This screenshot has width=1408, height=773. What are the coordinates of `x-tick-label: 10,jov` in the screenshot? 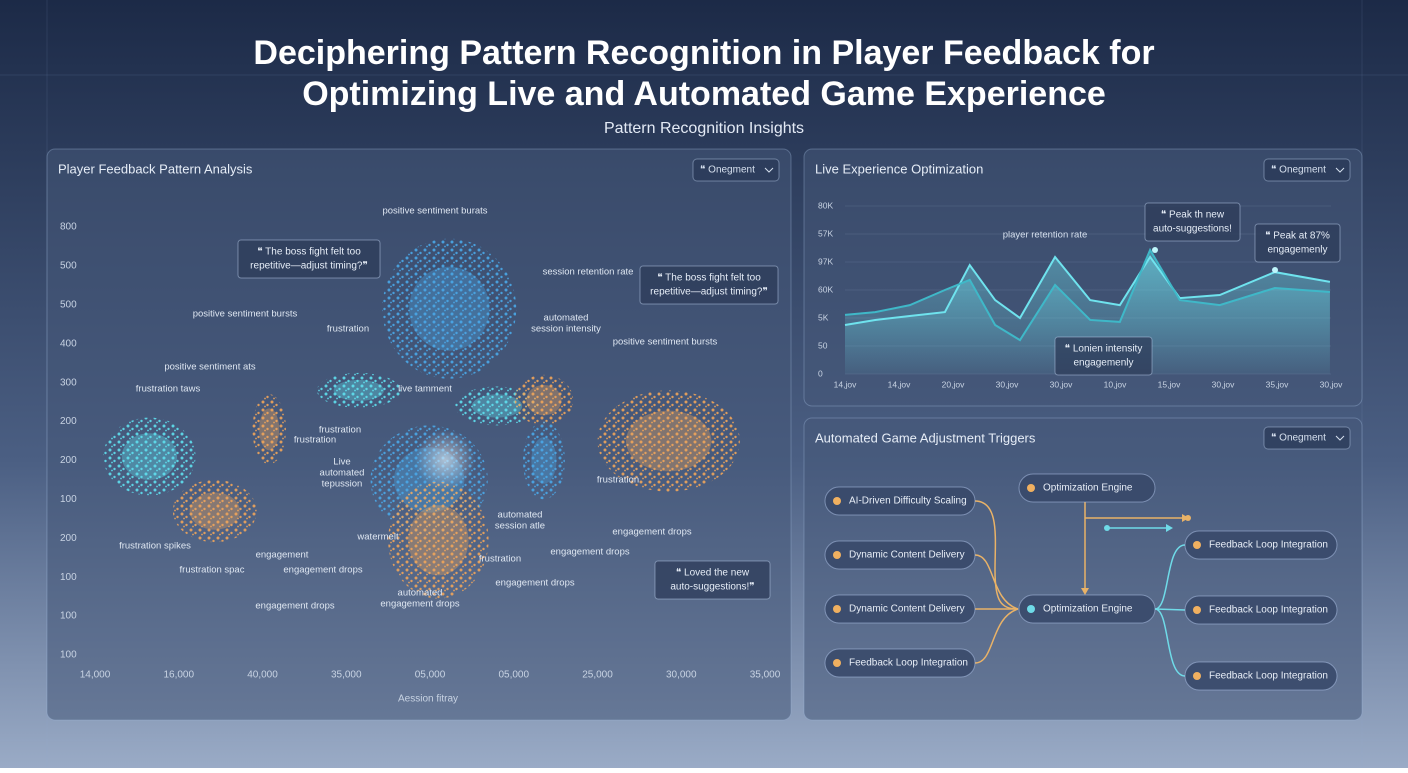 It's located at (1115, 384).